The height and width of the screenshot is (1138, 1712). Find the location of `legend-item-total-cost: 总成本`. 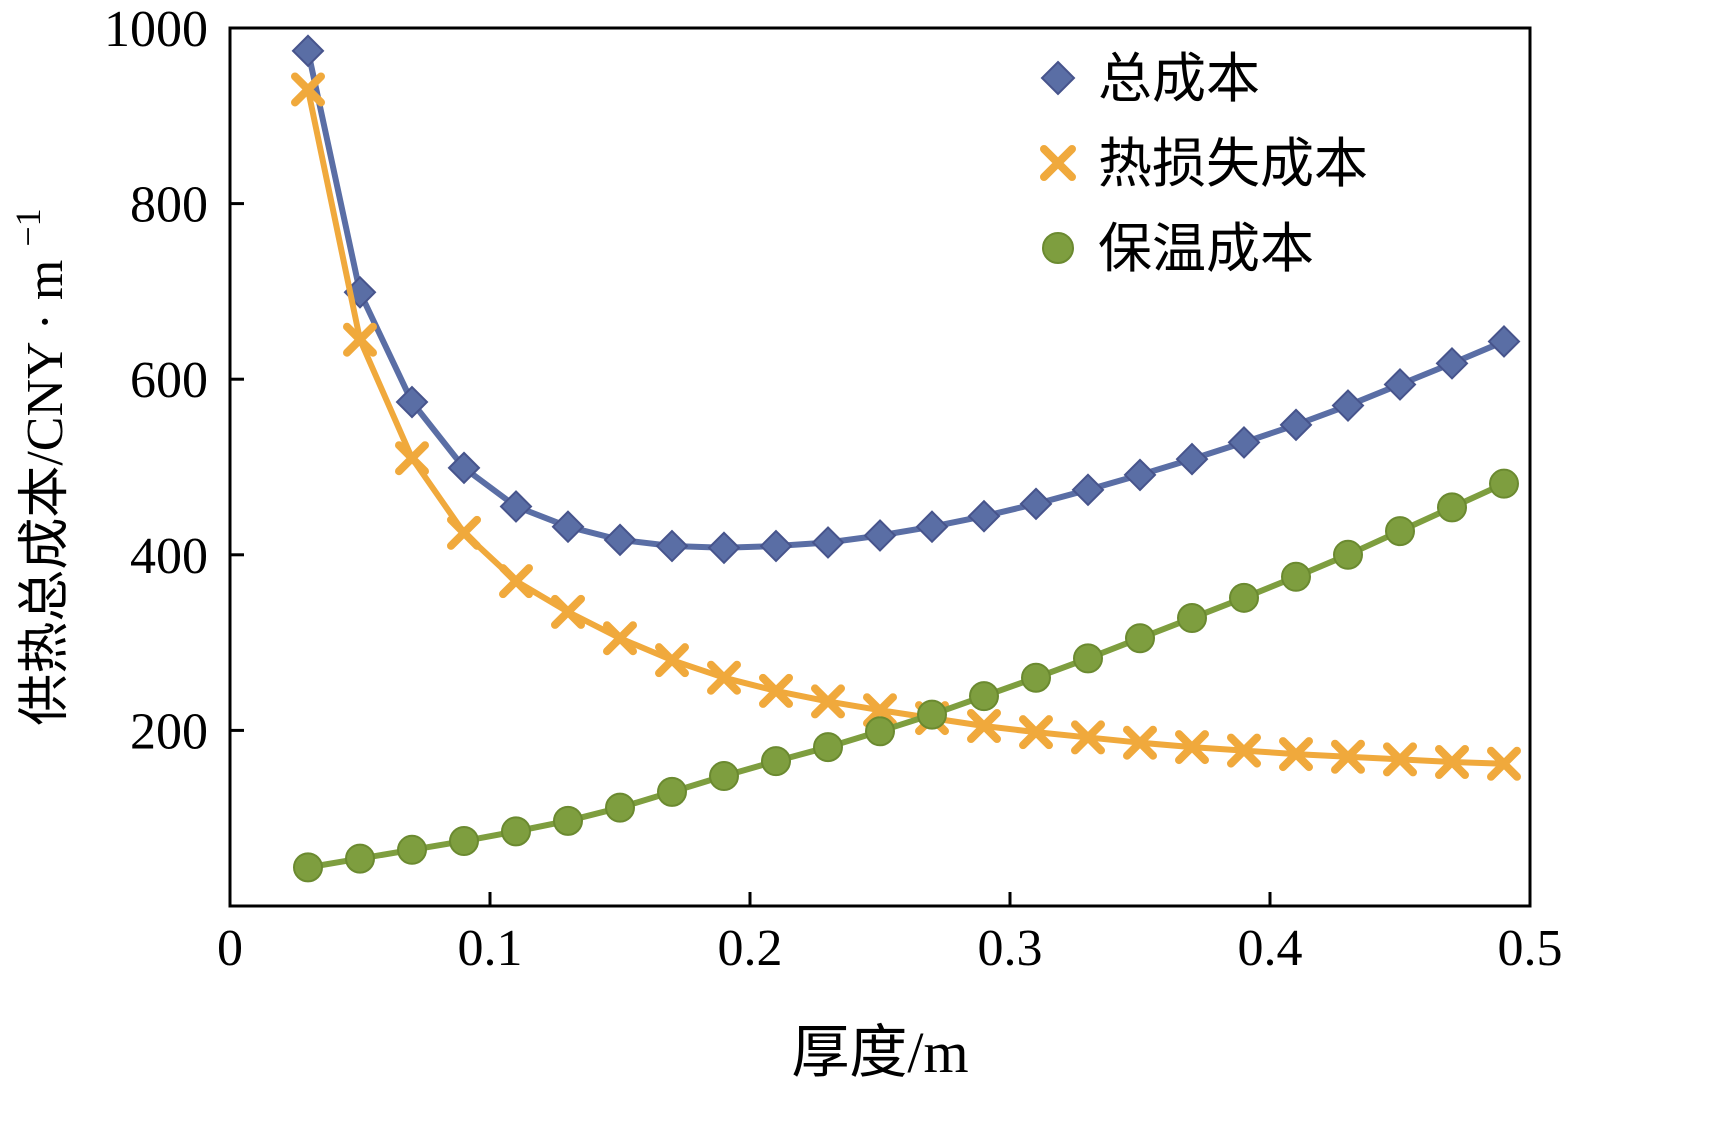

legend-item-total-cost: 总成本 is located at coordinates (1150, 79).